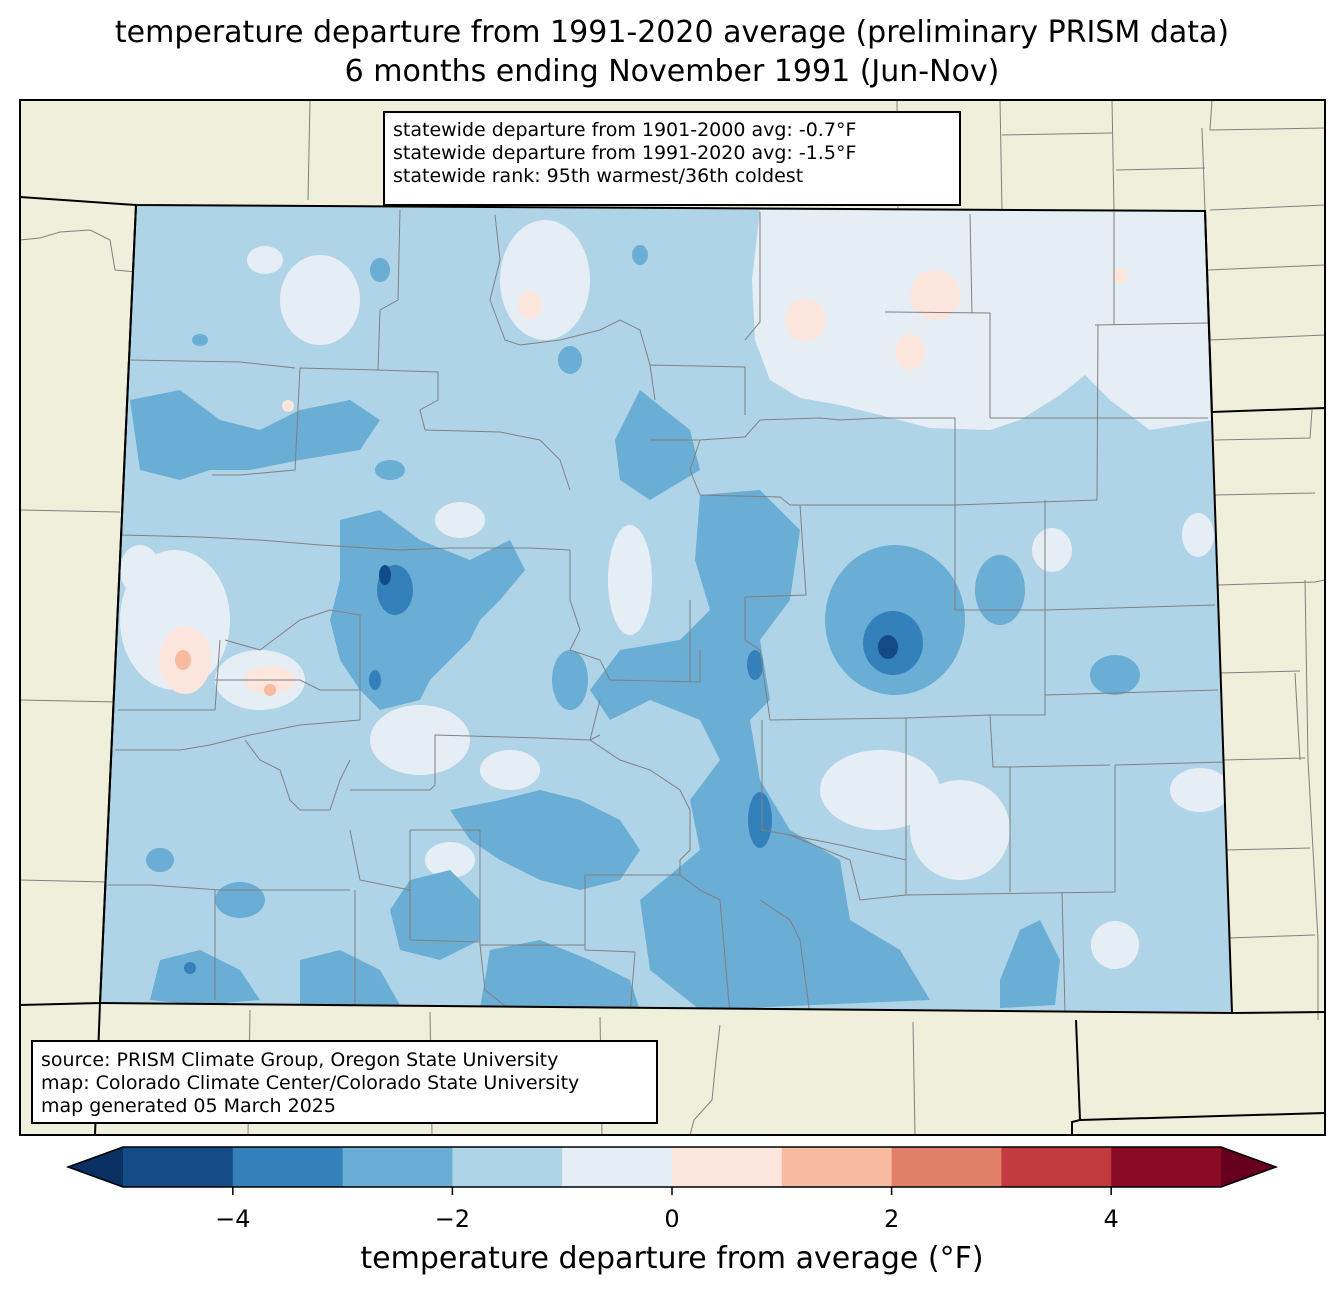  I want to click on colorbar-label: temperature departure from average (°F), so click(672, 1258).